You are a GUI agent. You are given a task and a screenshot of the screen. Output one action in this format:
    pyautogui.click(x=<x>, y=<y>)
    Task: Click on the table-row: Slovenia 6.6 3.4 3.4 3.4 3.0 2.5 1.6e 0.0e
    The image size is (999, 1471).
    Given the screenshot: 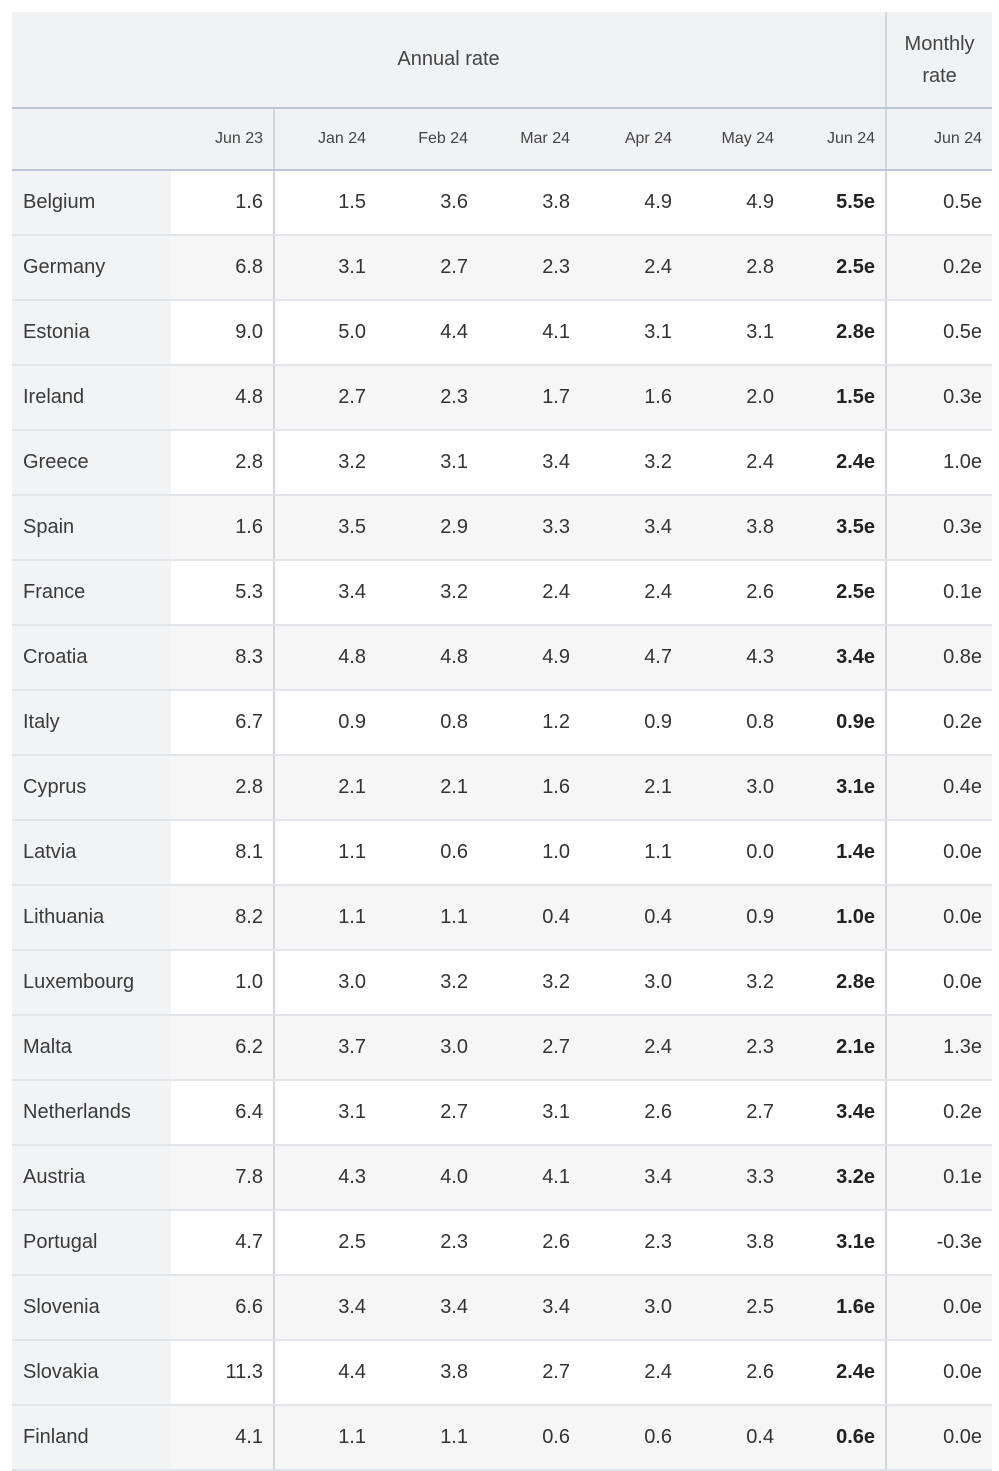 What is the action you would take?
    pyautogui.click(x=502, y=1308)
    